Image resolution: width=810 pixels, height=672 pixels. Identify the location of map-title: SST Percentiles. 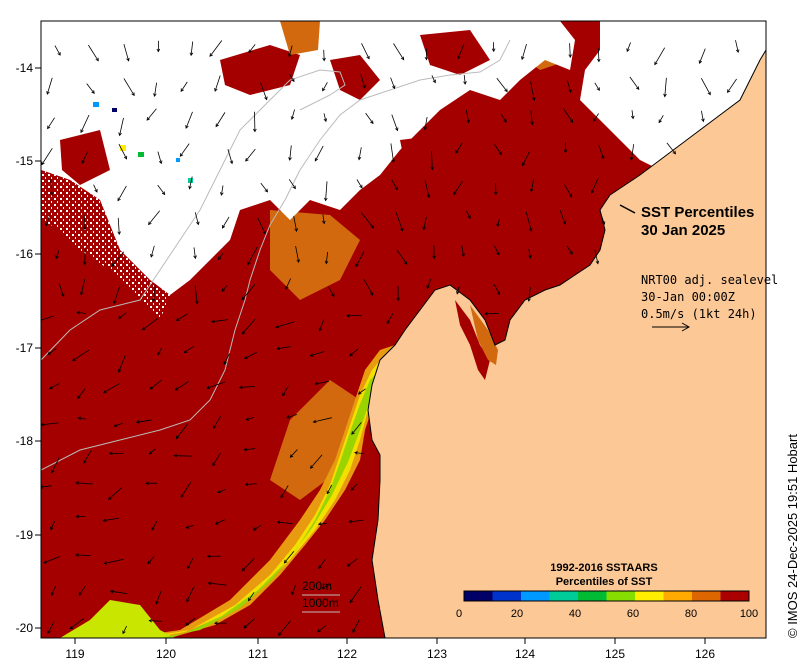
(697, 212).